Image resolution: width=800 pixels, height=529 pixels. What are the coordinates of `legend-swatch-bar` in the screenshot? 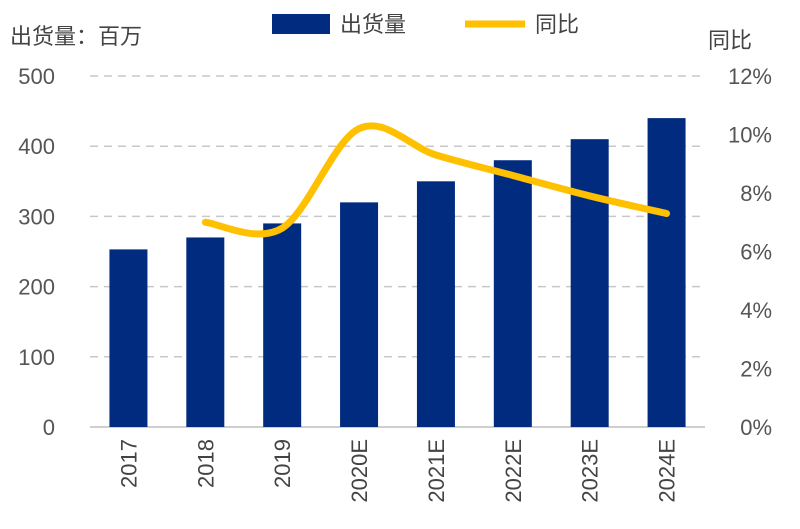 It's located at (301, 24).